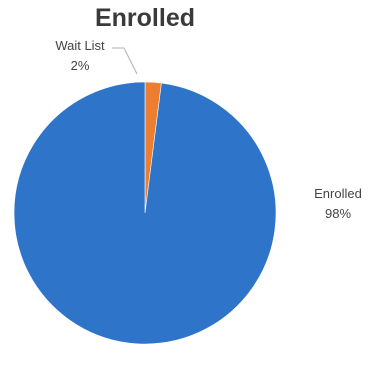 The image size is (373, 369). Describe the element at coordinates (144, 18) in the screenshot. I see `chart-title: Enrolled` at that location.